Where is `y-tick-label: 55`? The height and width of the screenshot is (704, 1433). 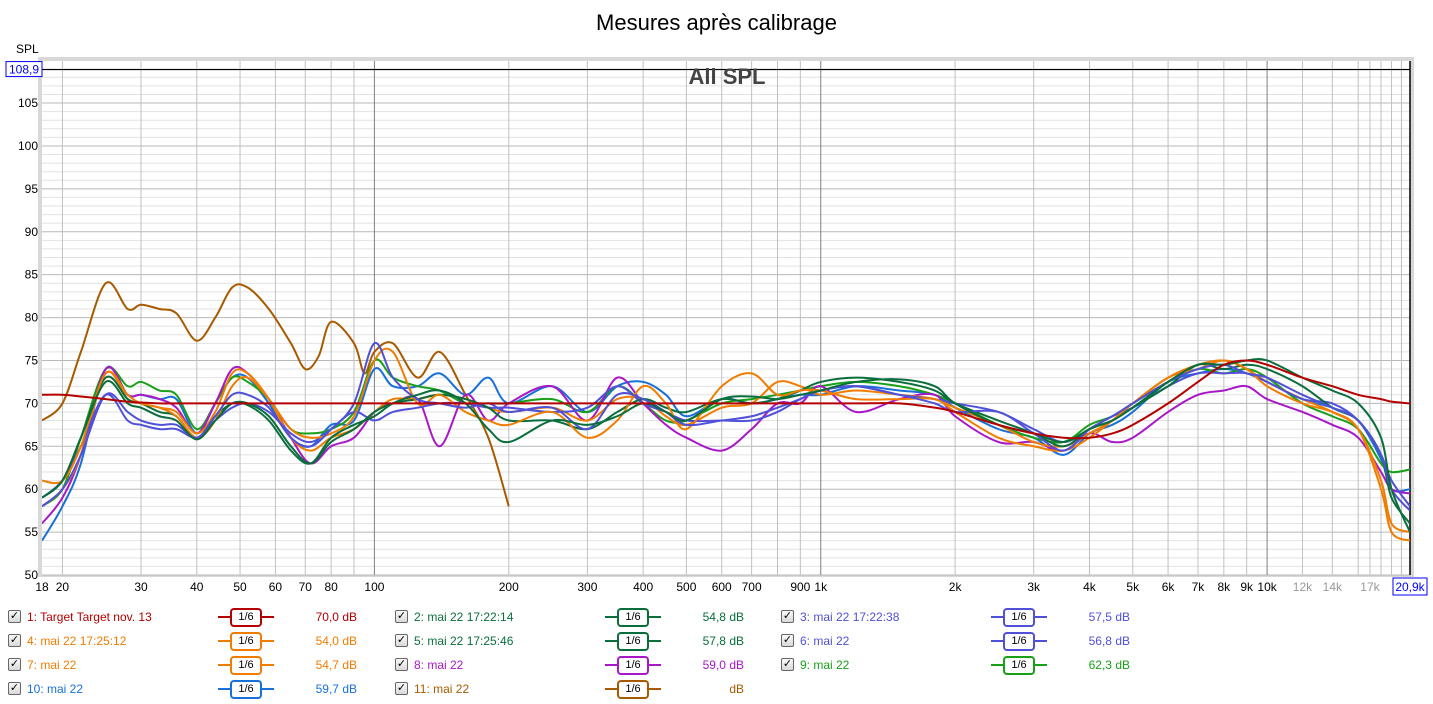
y-tick-label: 55 is located at coordinates (32, 532).